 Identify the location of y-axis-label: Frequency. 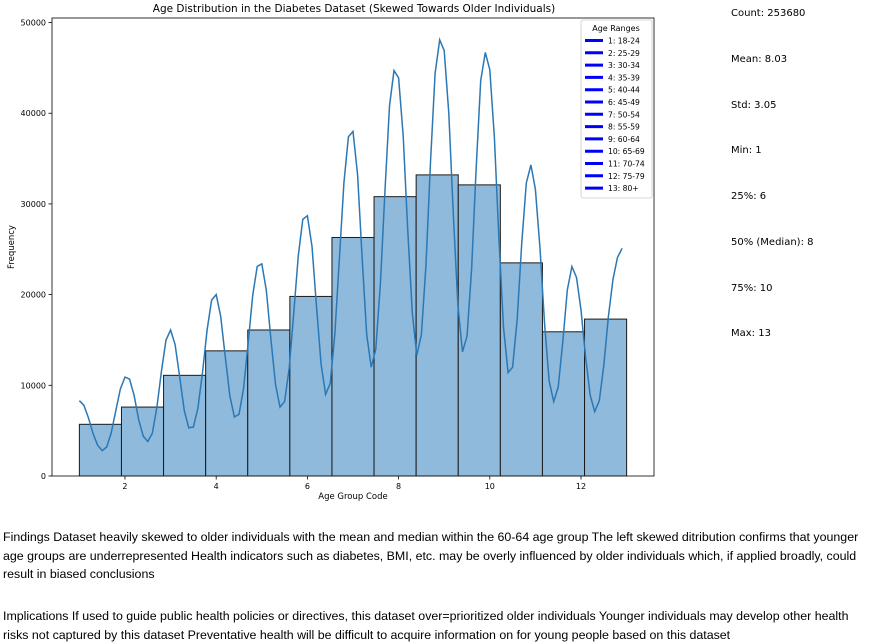
(12, 247).